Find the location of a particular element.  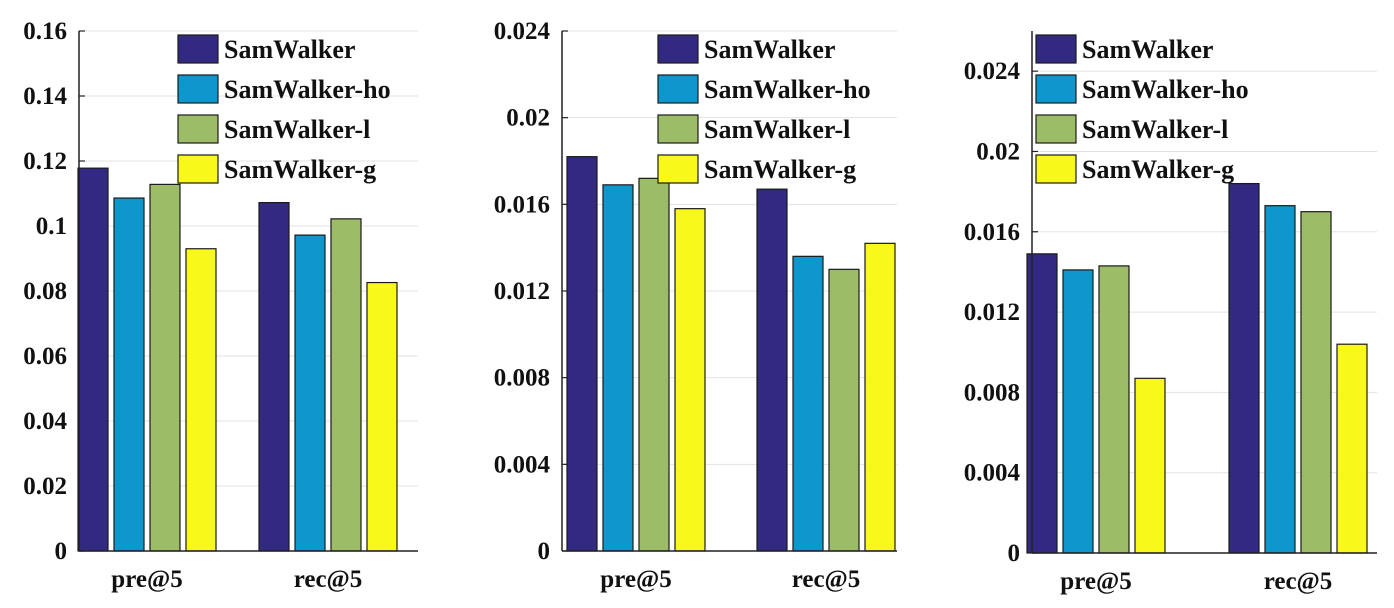

y-tick-label: 0.1 is located at coordinates (51, 226).